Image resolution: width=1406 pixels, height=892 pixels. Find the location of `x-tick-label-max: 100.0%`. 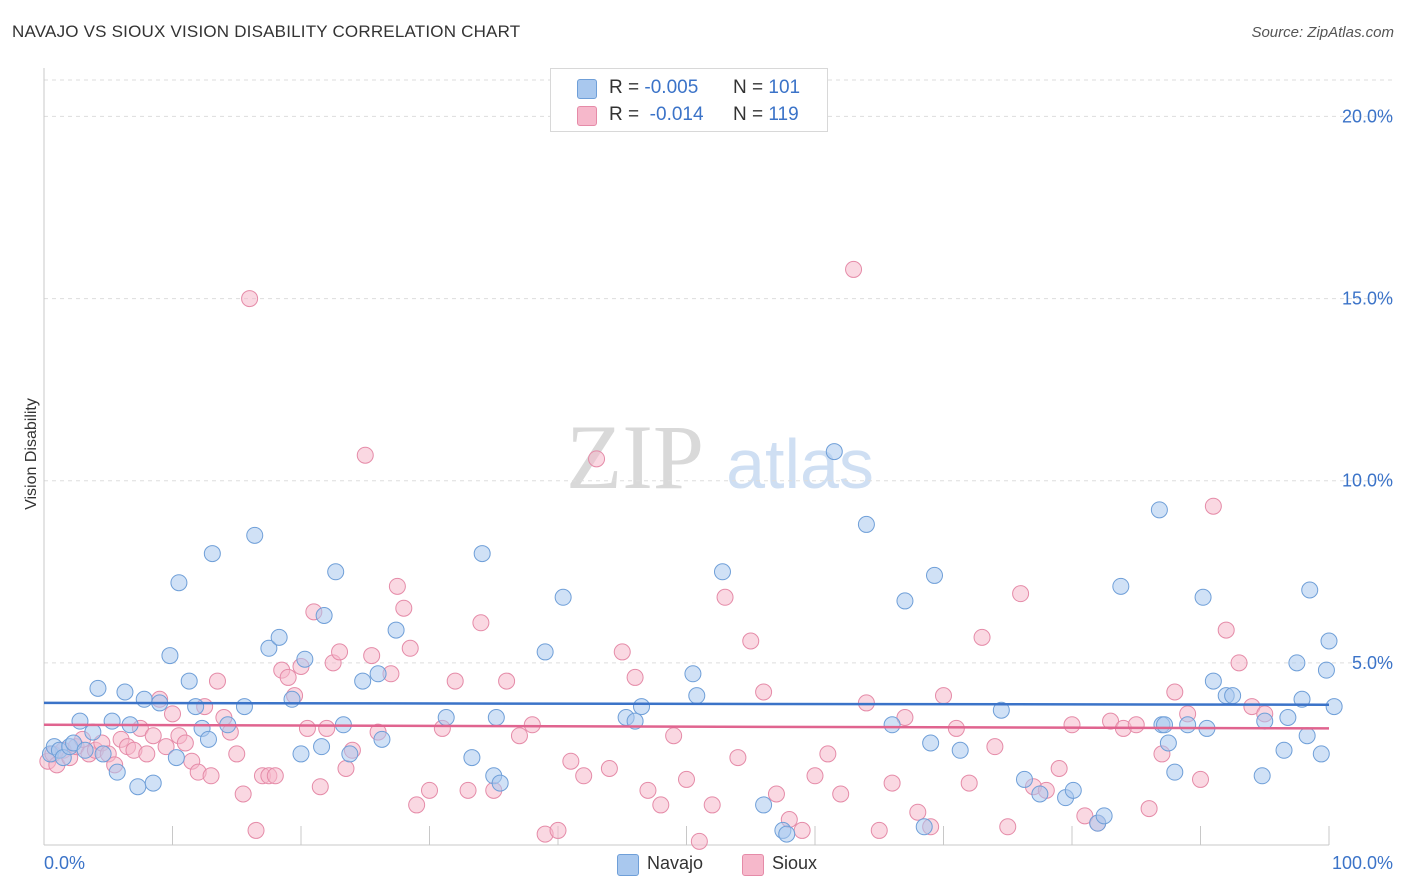

x-tick-label-max: 100.0% is located at coordinates (1362, 863).